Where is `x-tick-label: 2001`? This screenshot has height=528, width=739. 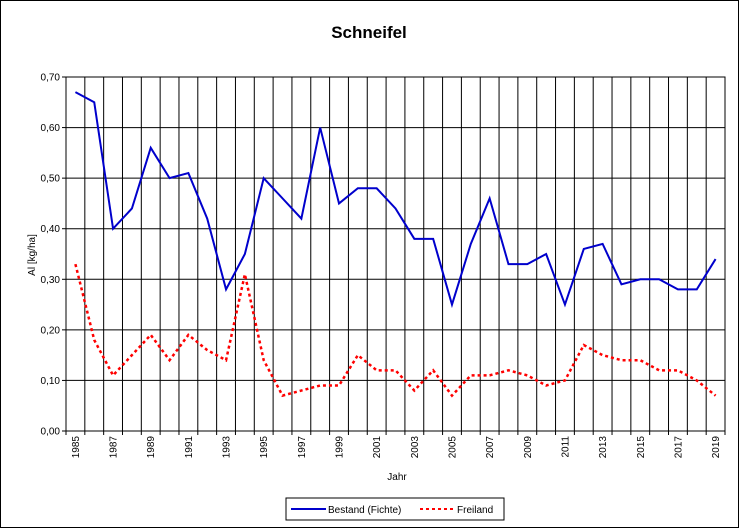 x-tick-label: 2001 is located at coordinates (377, 447).